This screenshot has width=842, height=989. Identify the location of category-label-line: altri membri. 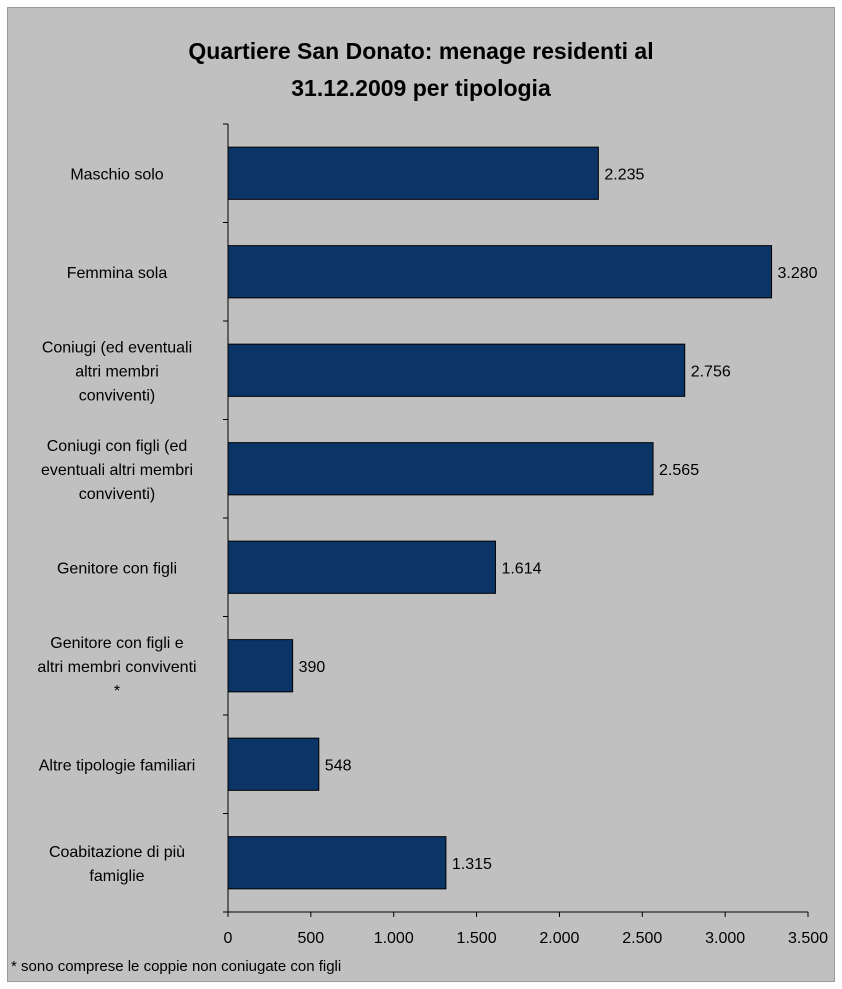
(117, 371).